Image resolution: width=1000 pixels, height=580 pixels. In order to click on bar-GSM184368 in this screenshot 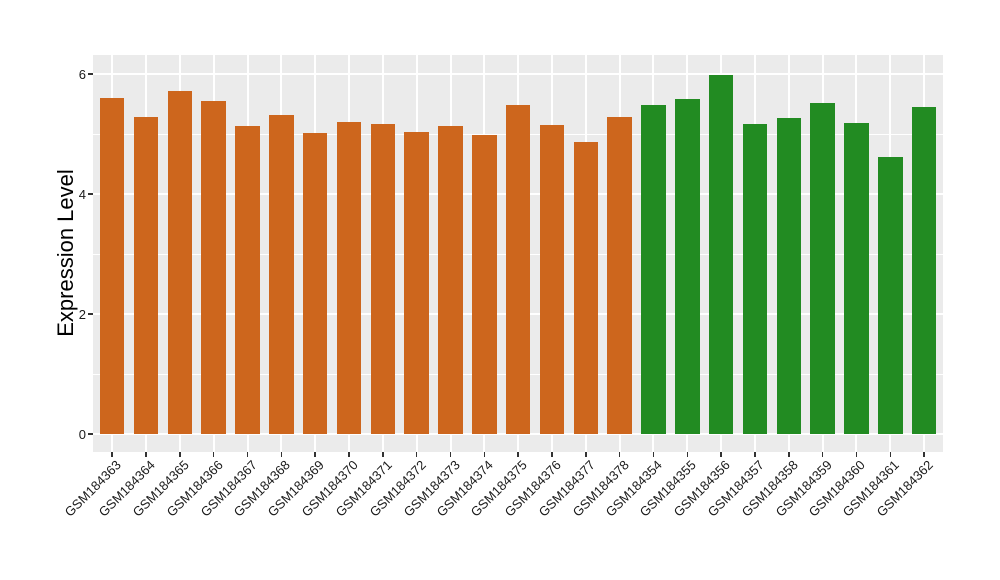, I will do `click(281, 274)`.